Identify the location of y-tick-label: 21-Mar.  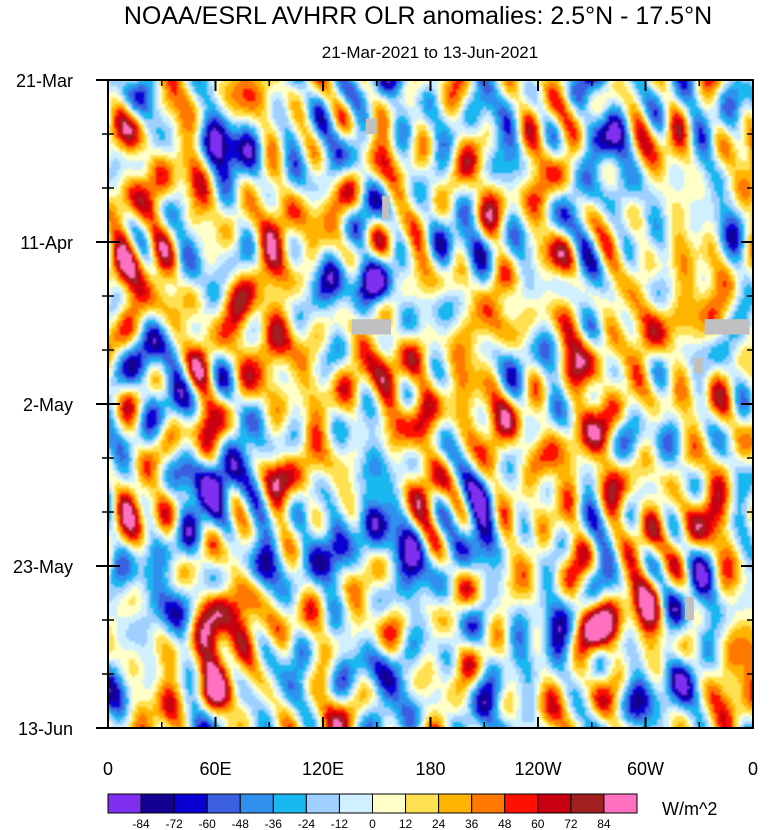
(44, 81).